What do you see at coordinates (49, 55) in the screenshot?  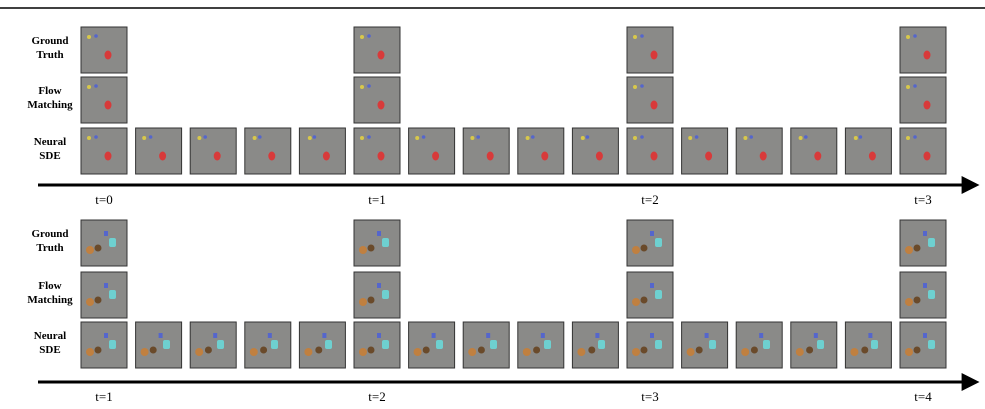 I see `row-label: Truth` at bounding box center [49, 55].